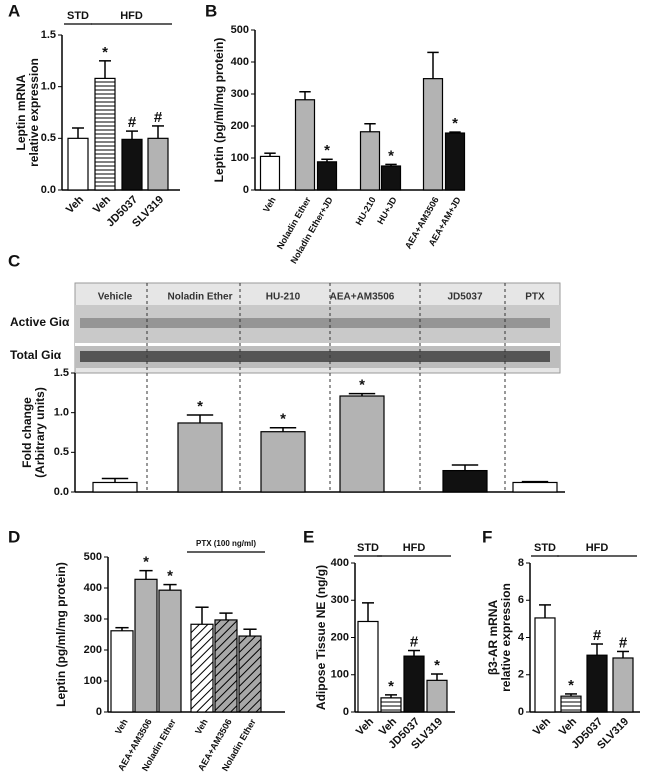  Describe the element at coordinates (14, 10) in the screenshot. I see `panel-label: A` at that location.